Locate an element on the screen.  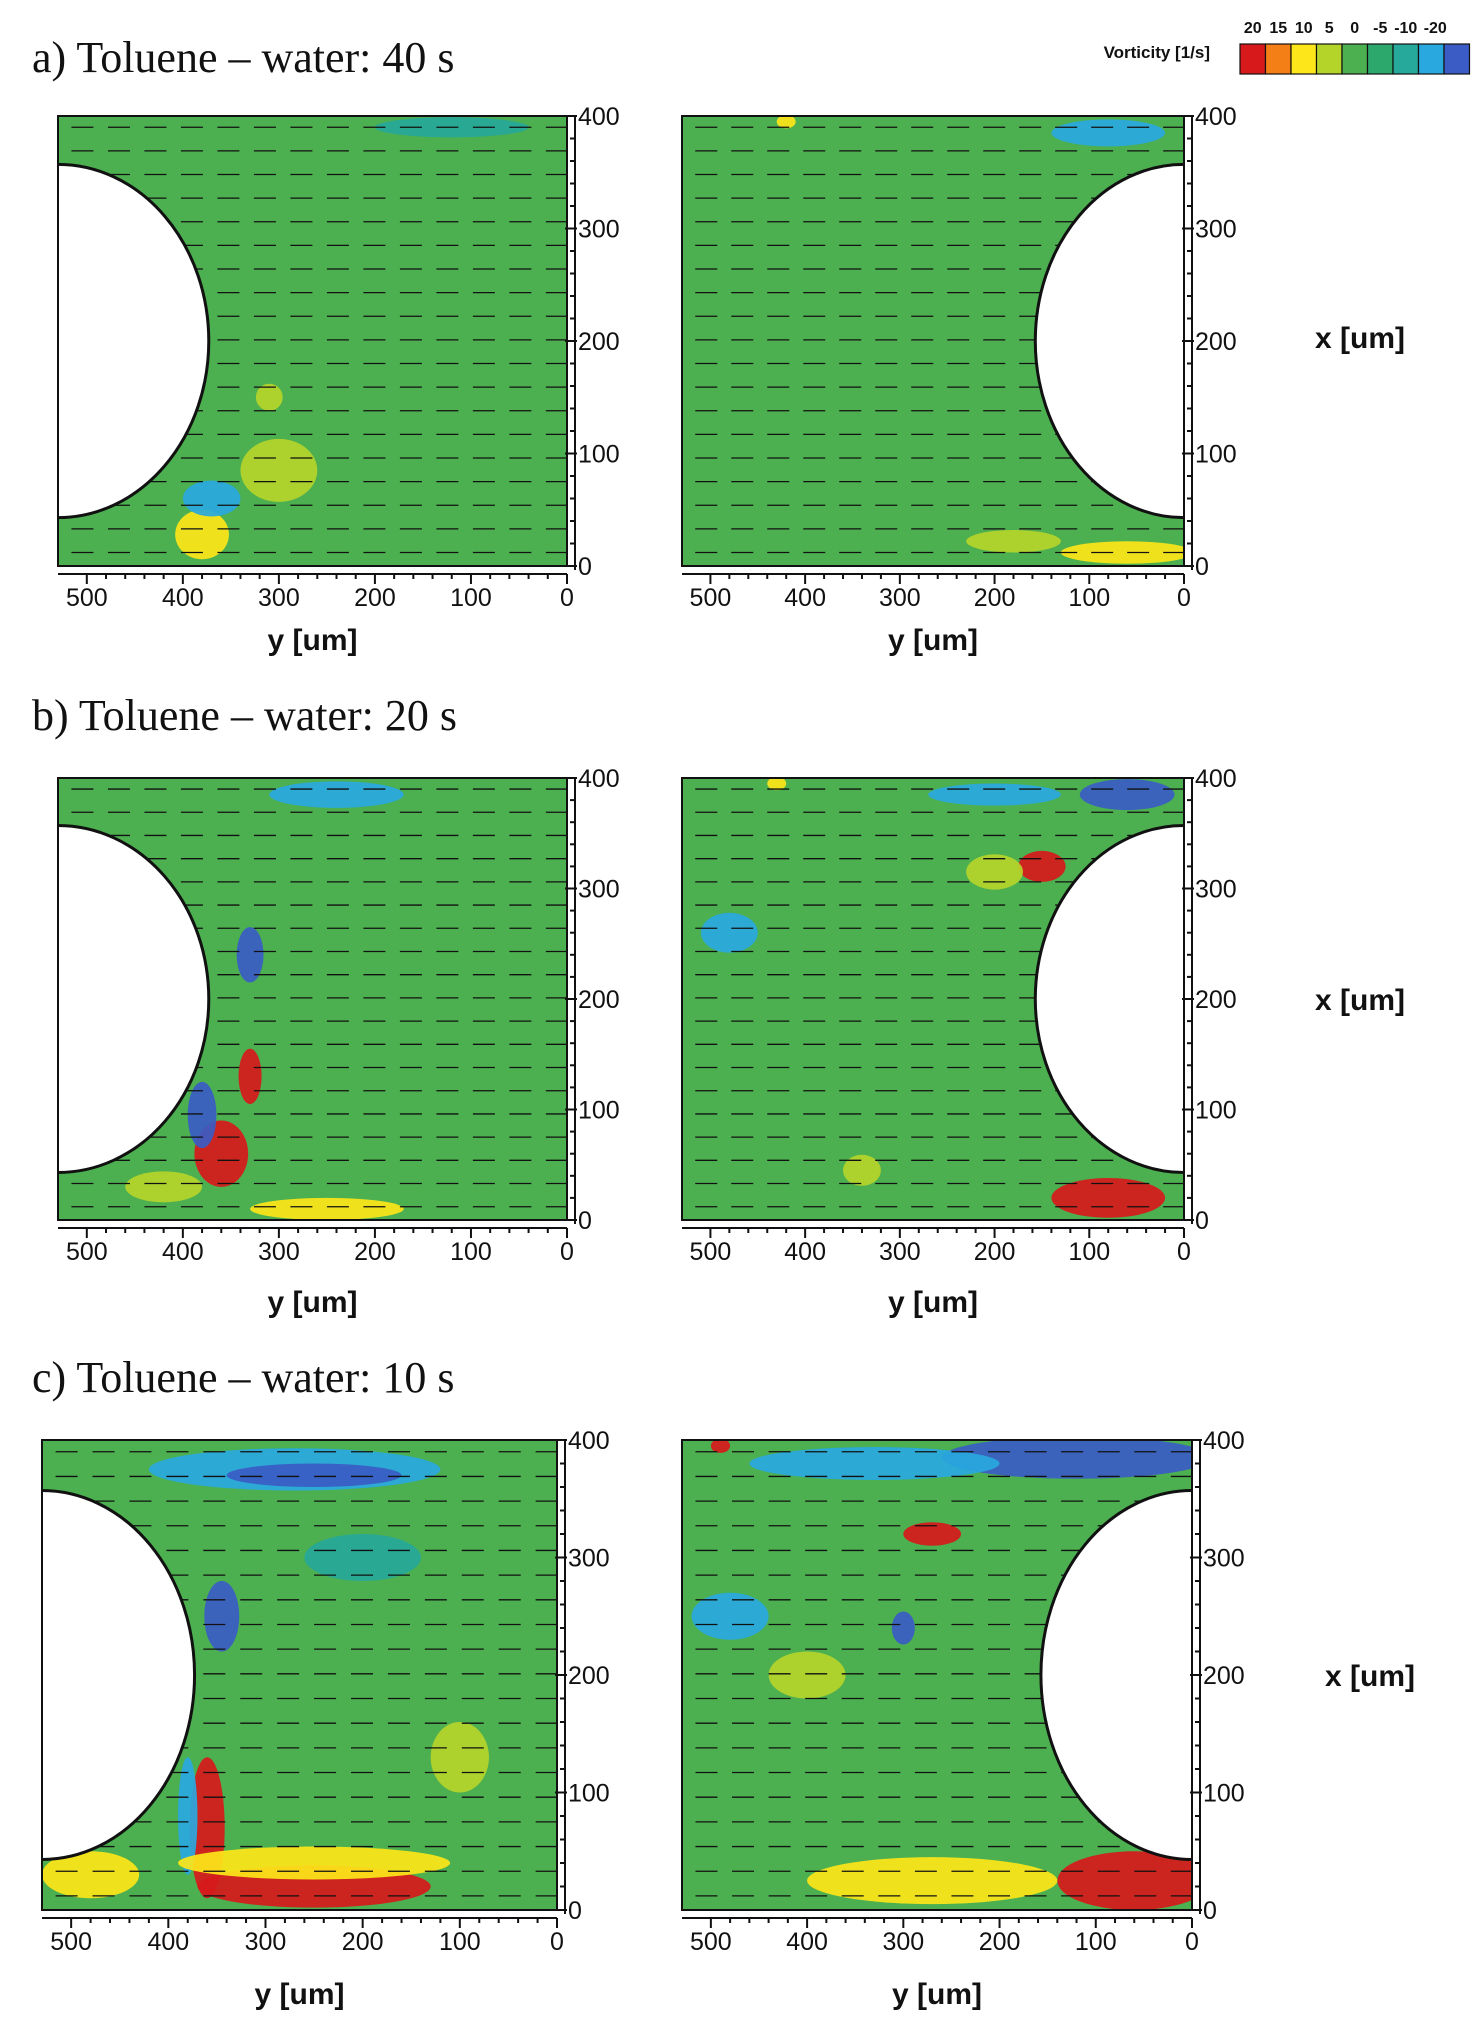
velocity-vectors is located at coordinates (939, 998).